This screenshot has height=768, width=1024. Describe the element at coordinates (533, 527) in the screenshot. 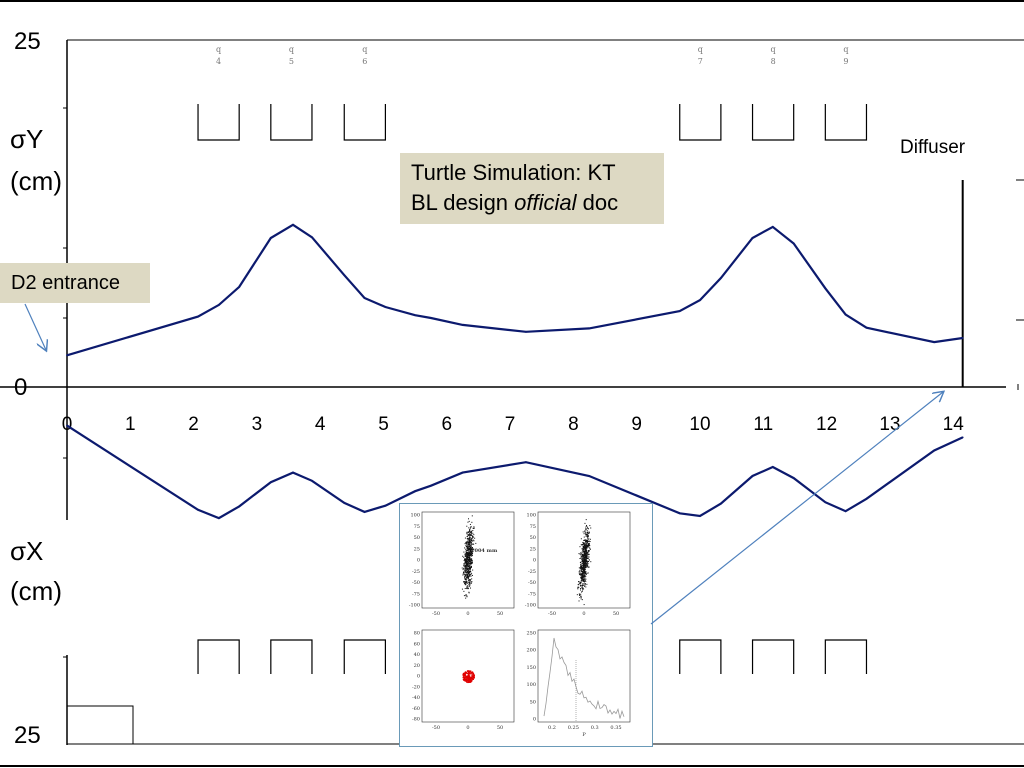

I see `inset-y-tick: 75` at that location.